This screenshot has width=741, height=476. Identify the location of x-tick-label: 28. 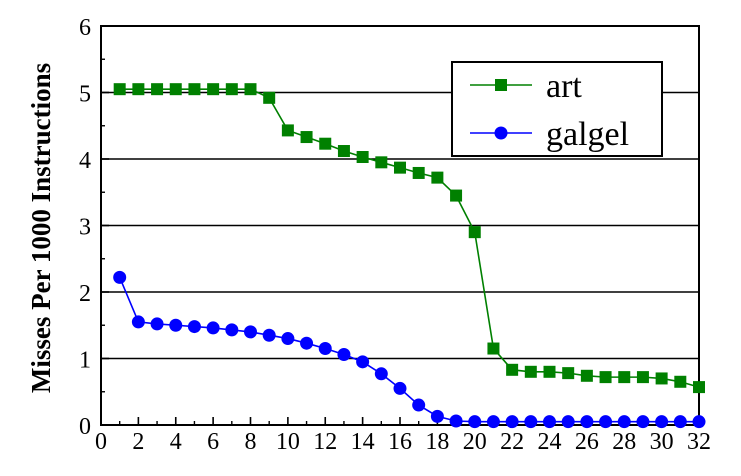
(624, 442).